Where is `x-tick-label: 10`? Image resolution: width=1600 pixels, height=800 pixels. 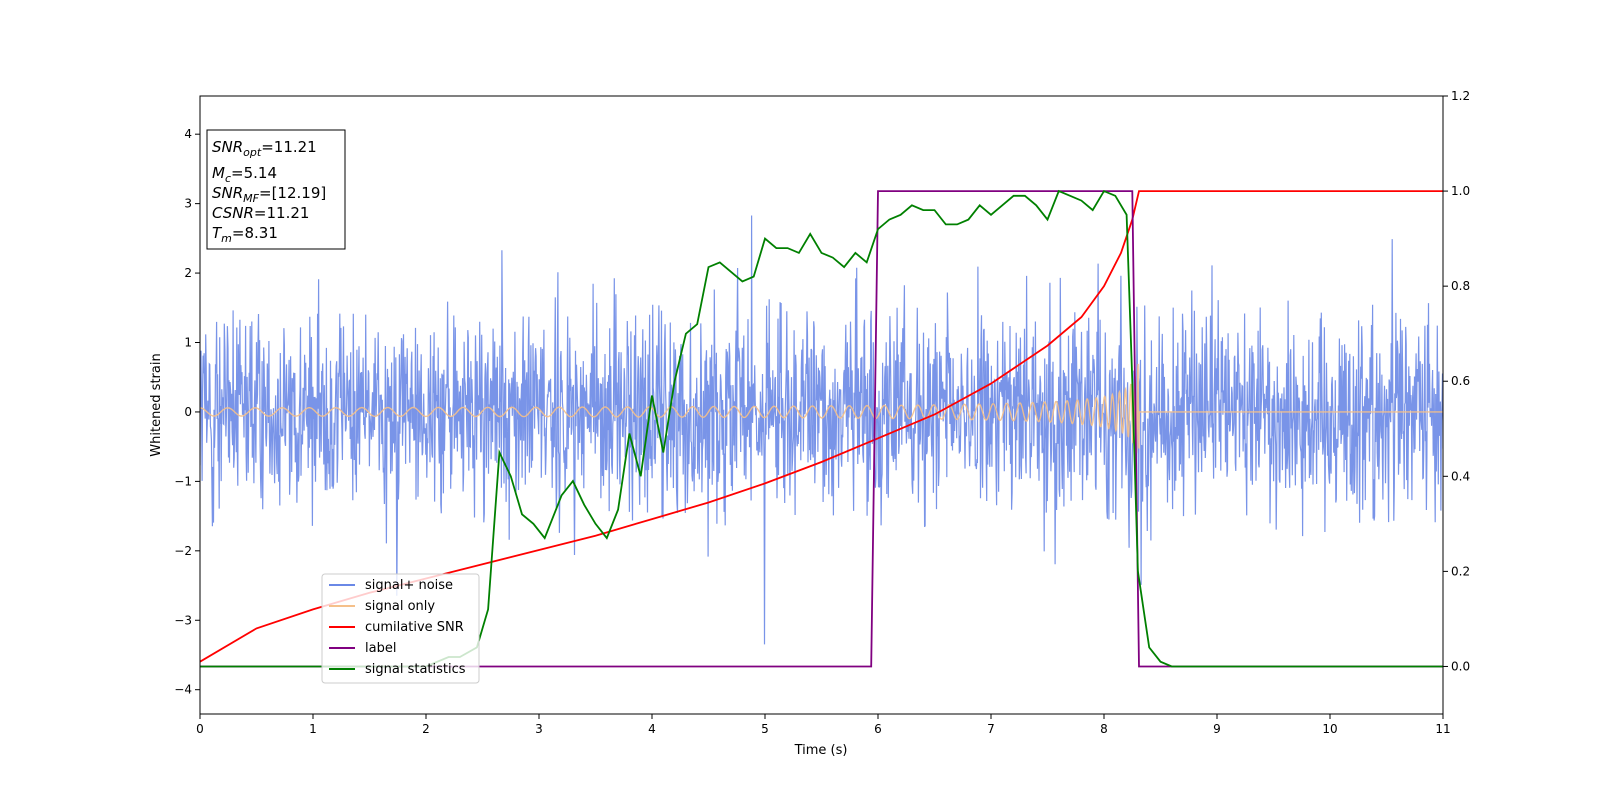
x-tick-label: 10 is located at coordinates (1329, 729).